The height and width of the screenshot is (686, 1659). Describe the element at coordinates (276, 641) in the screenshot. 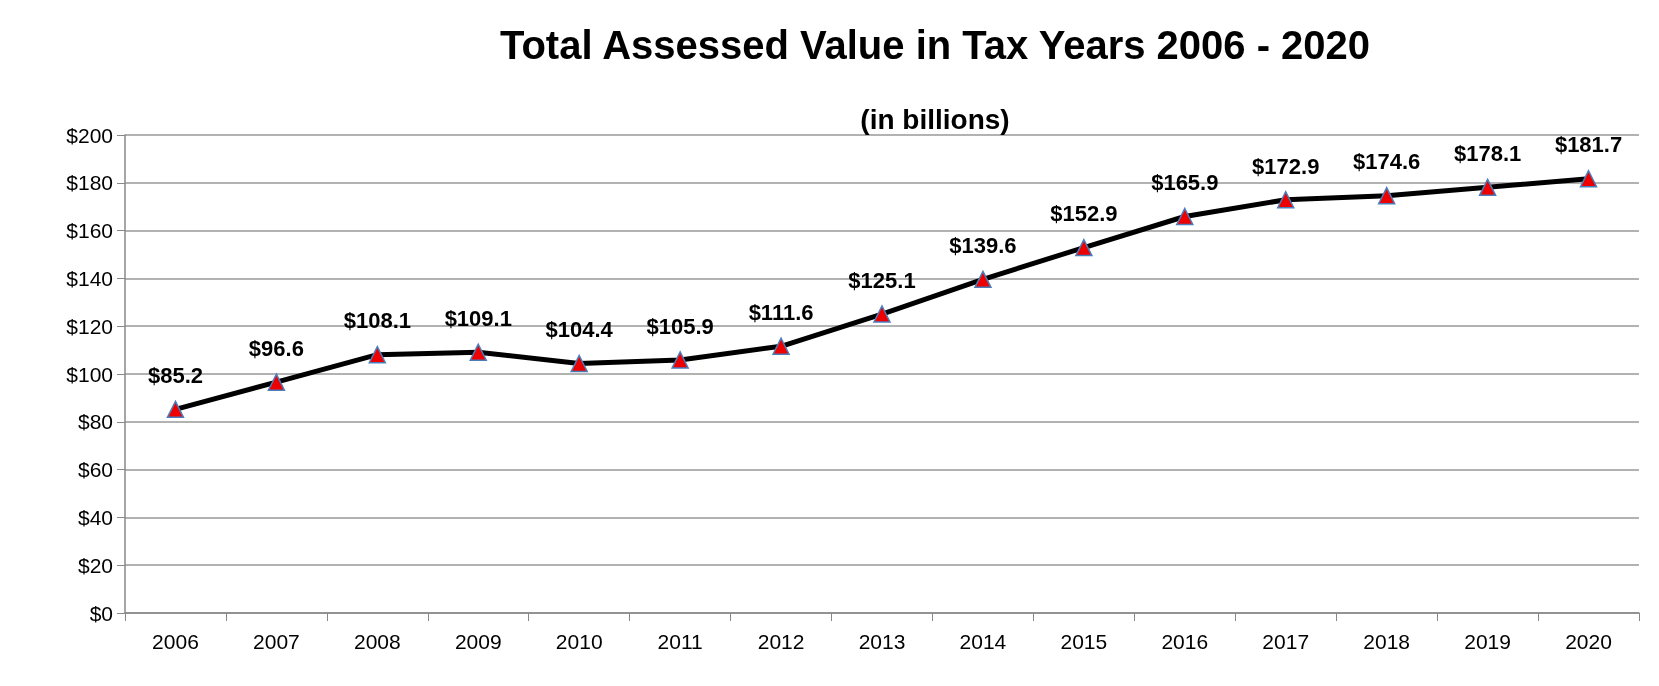

I see `x-tick-label: 2007` at that location.